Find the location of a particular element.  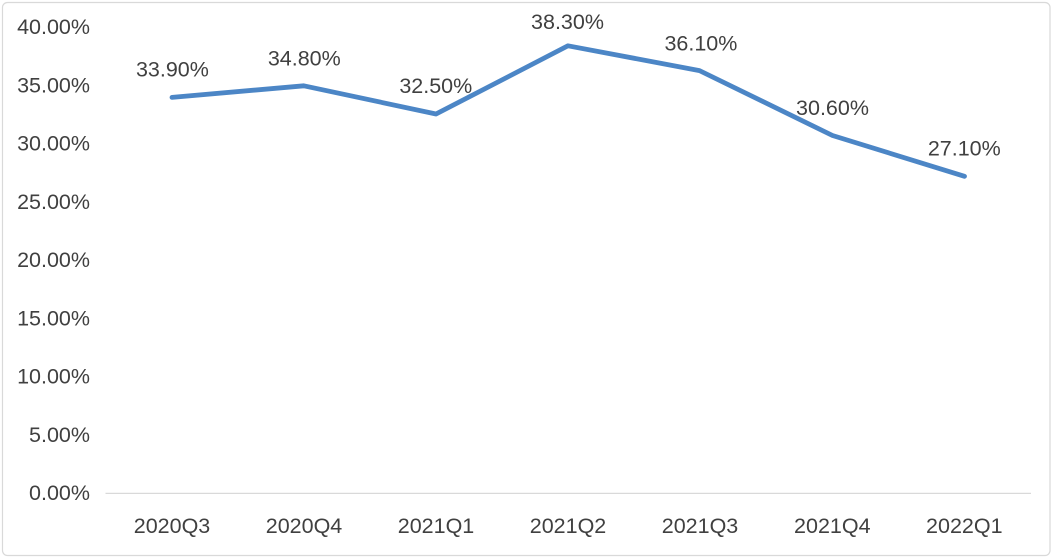

svg-text: 2021Q3 is located at coordinates (700, 526).